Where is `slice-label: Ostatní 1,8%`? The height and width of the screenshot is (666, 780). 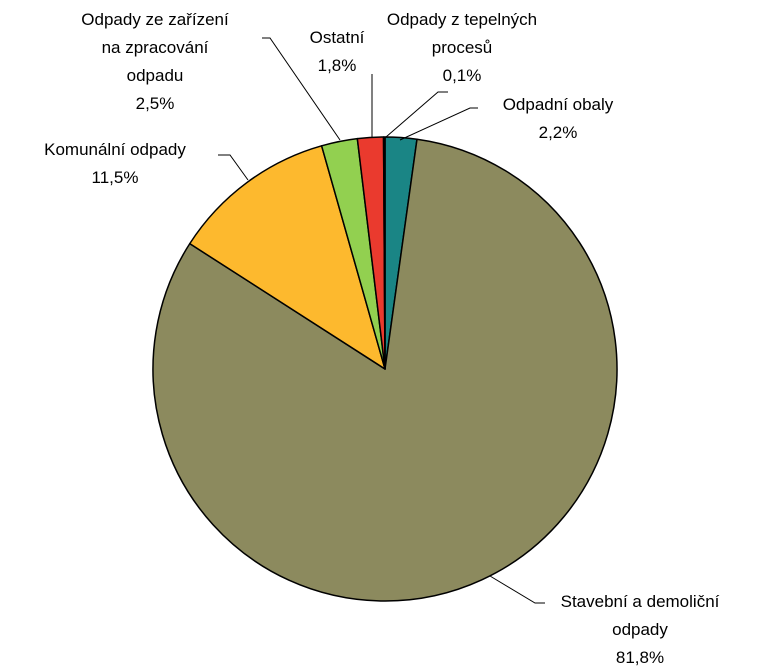 slice-label: Ostatní 1,8% is located at coordinates (337, 52).